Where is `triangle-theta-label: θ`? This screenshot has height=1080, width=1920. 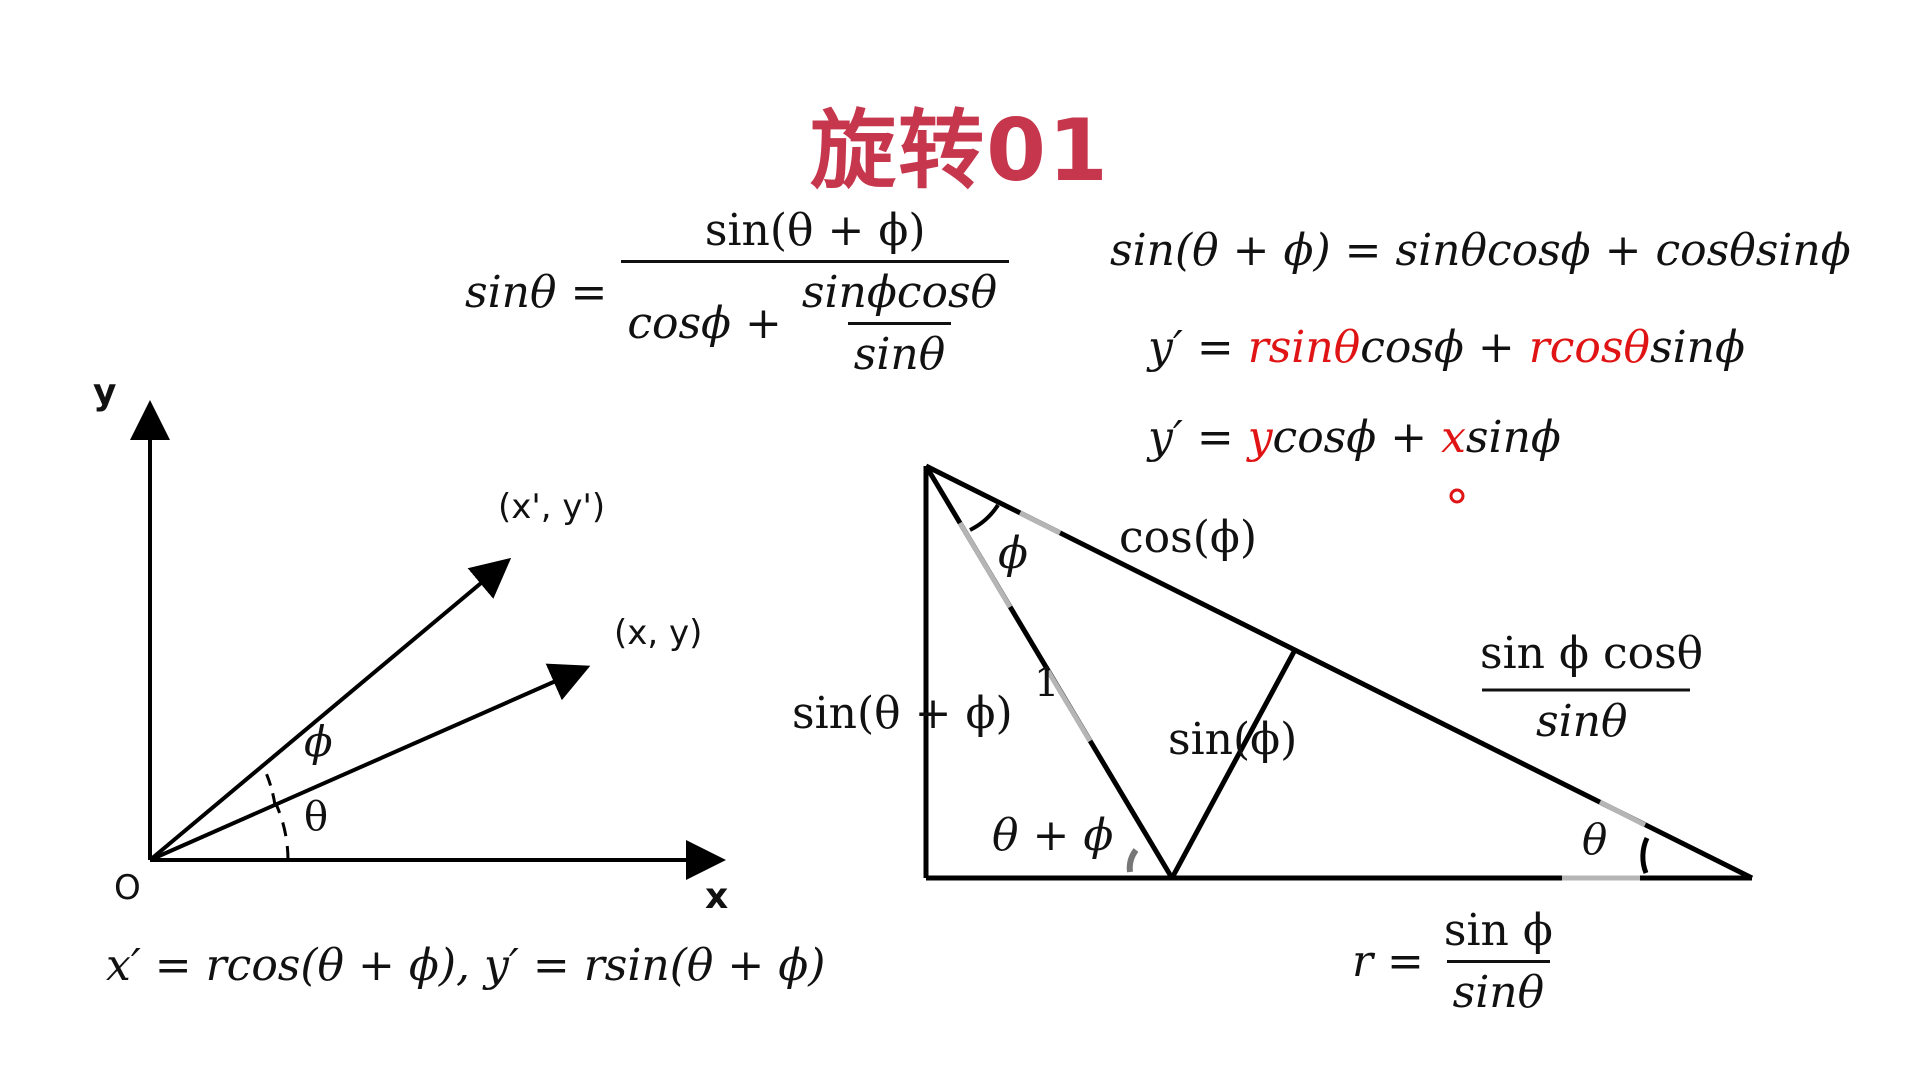 triangle-theta-label: θ is located at coordinates (1595, 839).